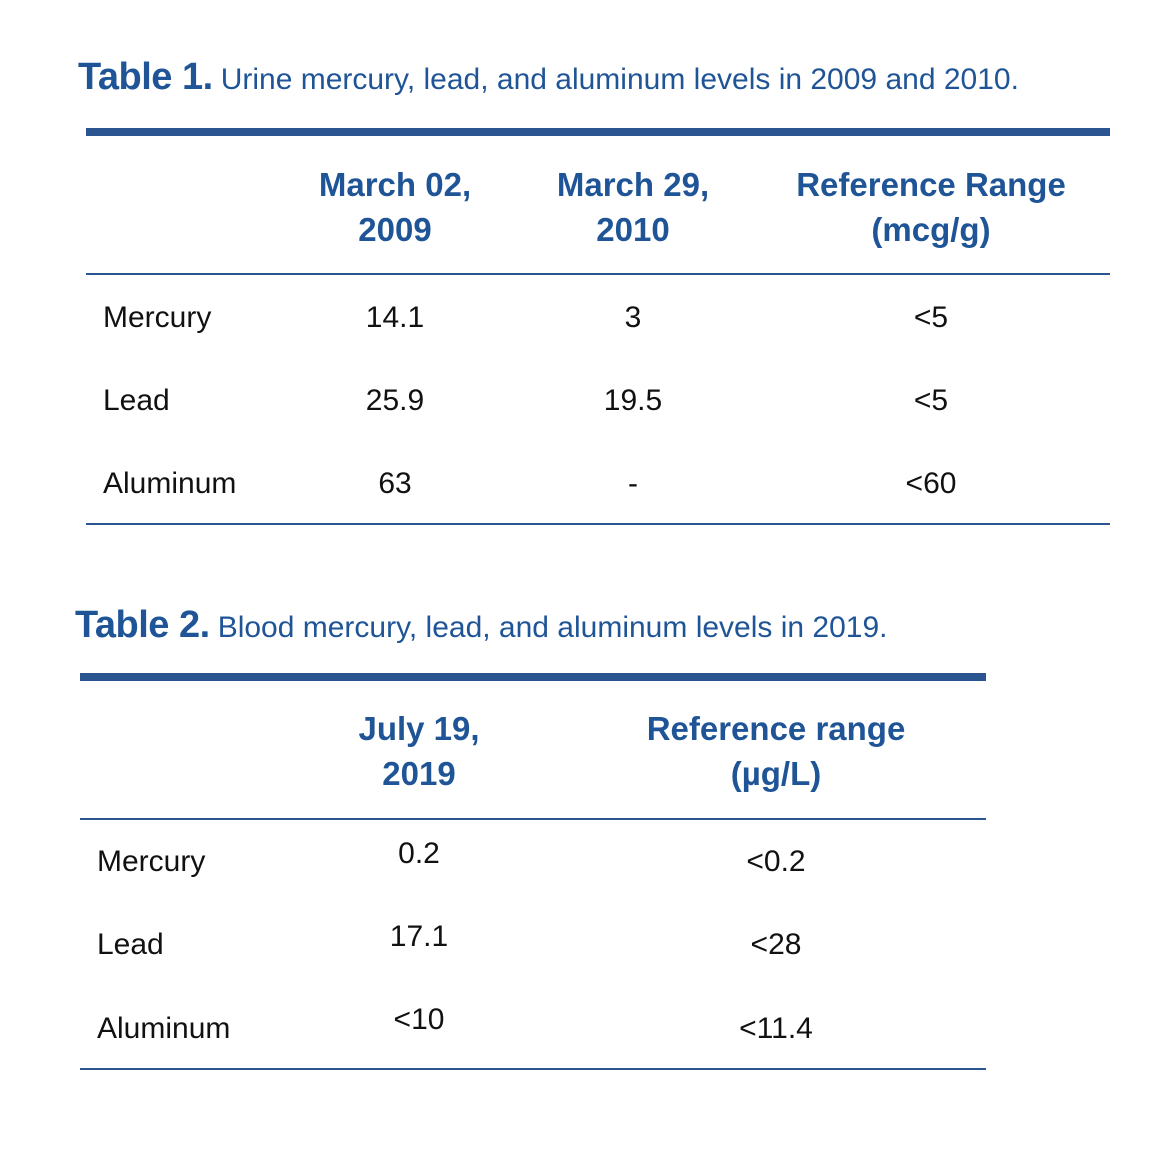 The image size is (1150, 1150). What do you see at coordinates (395, 229) in the screenshot?
I see `header-line: 2009` at bounding box center [395, 229].